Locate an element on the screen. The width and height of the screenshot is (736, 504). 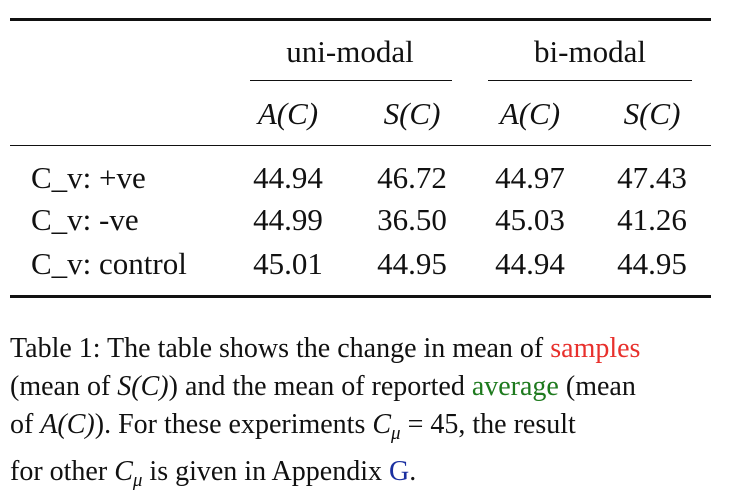
caption-text: of is located at coordinates (25, 424).